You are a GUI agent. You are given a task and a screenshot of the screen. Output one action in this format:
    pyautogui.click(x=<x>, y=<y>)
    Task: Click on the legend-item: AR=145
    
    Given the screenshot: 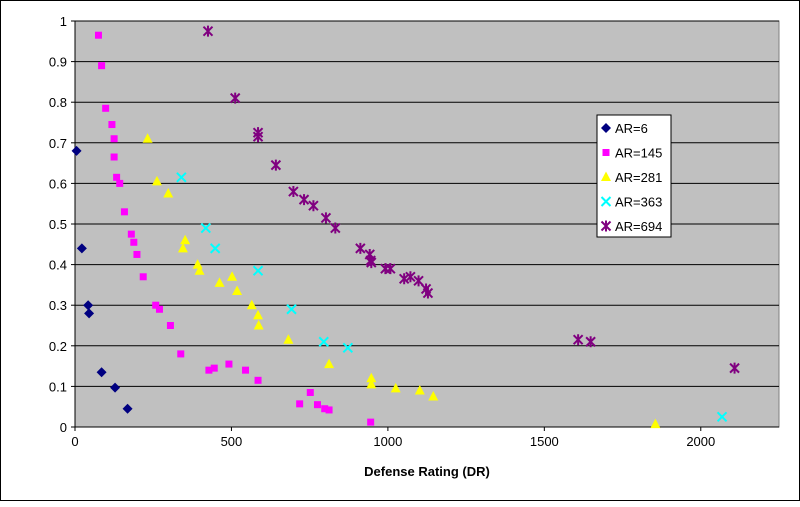 What is the action you would take?
    pyautogui.click(x=632, y=153)
    